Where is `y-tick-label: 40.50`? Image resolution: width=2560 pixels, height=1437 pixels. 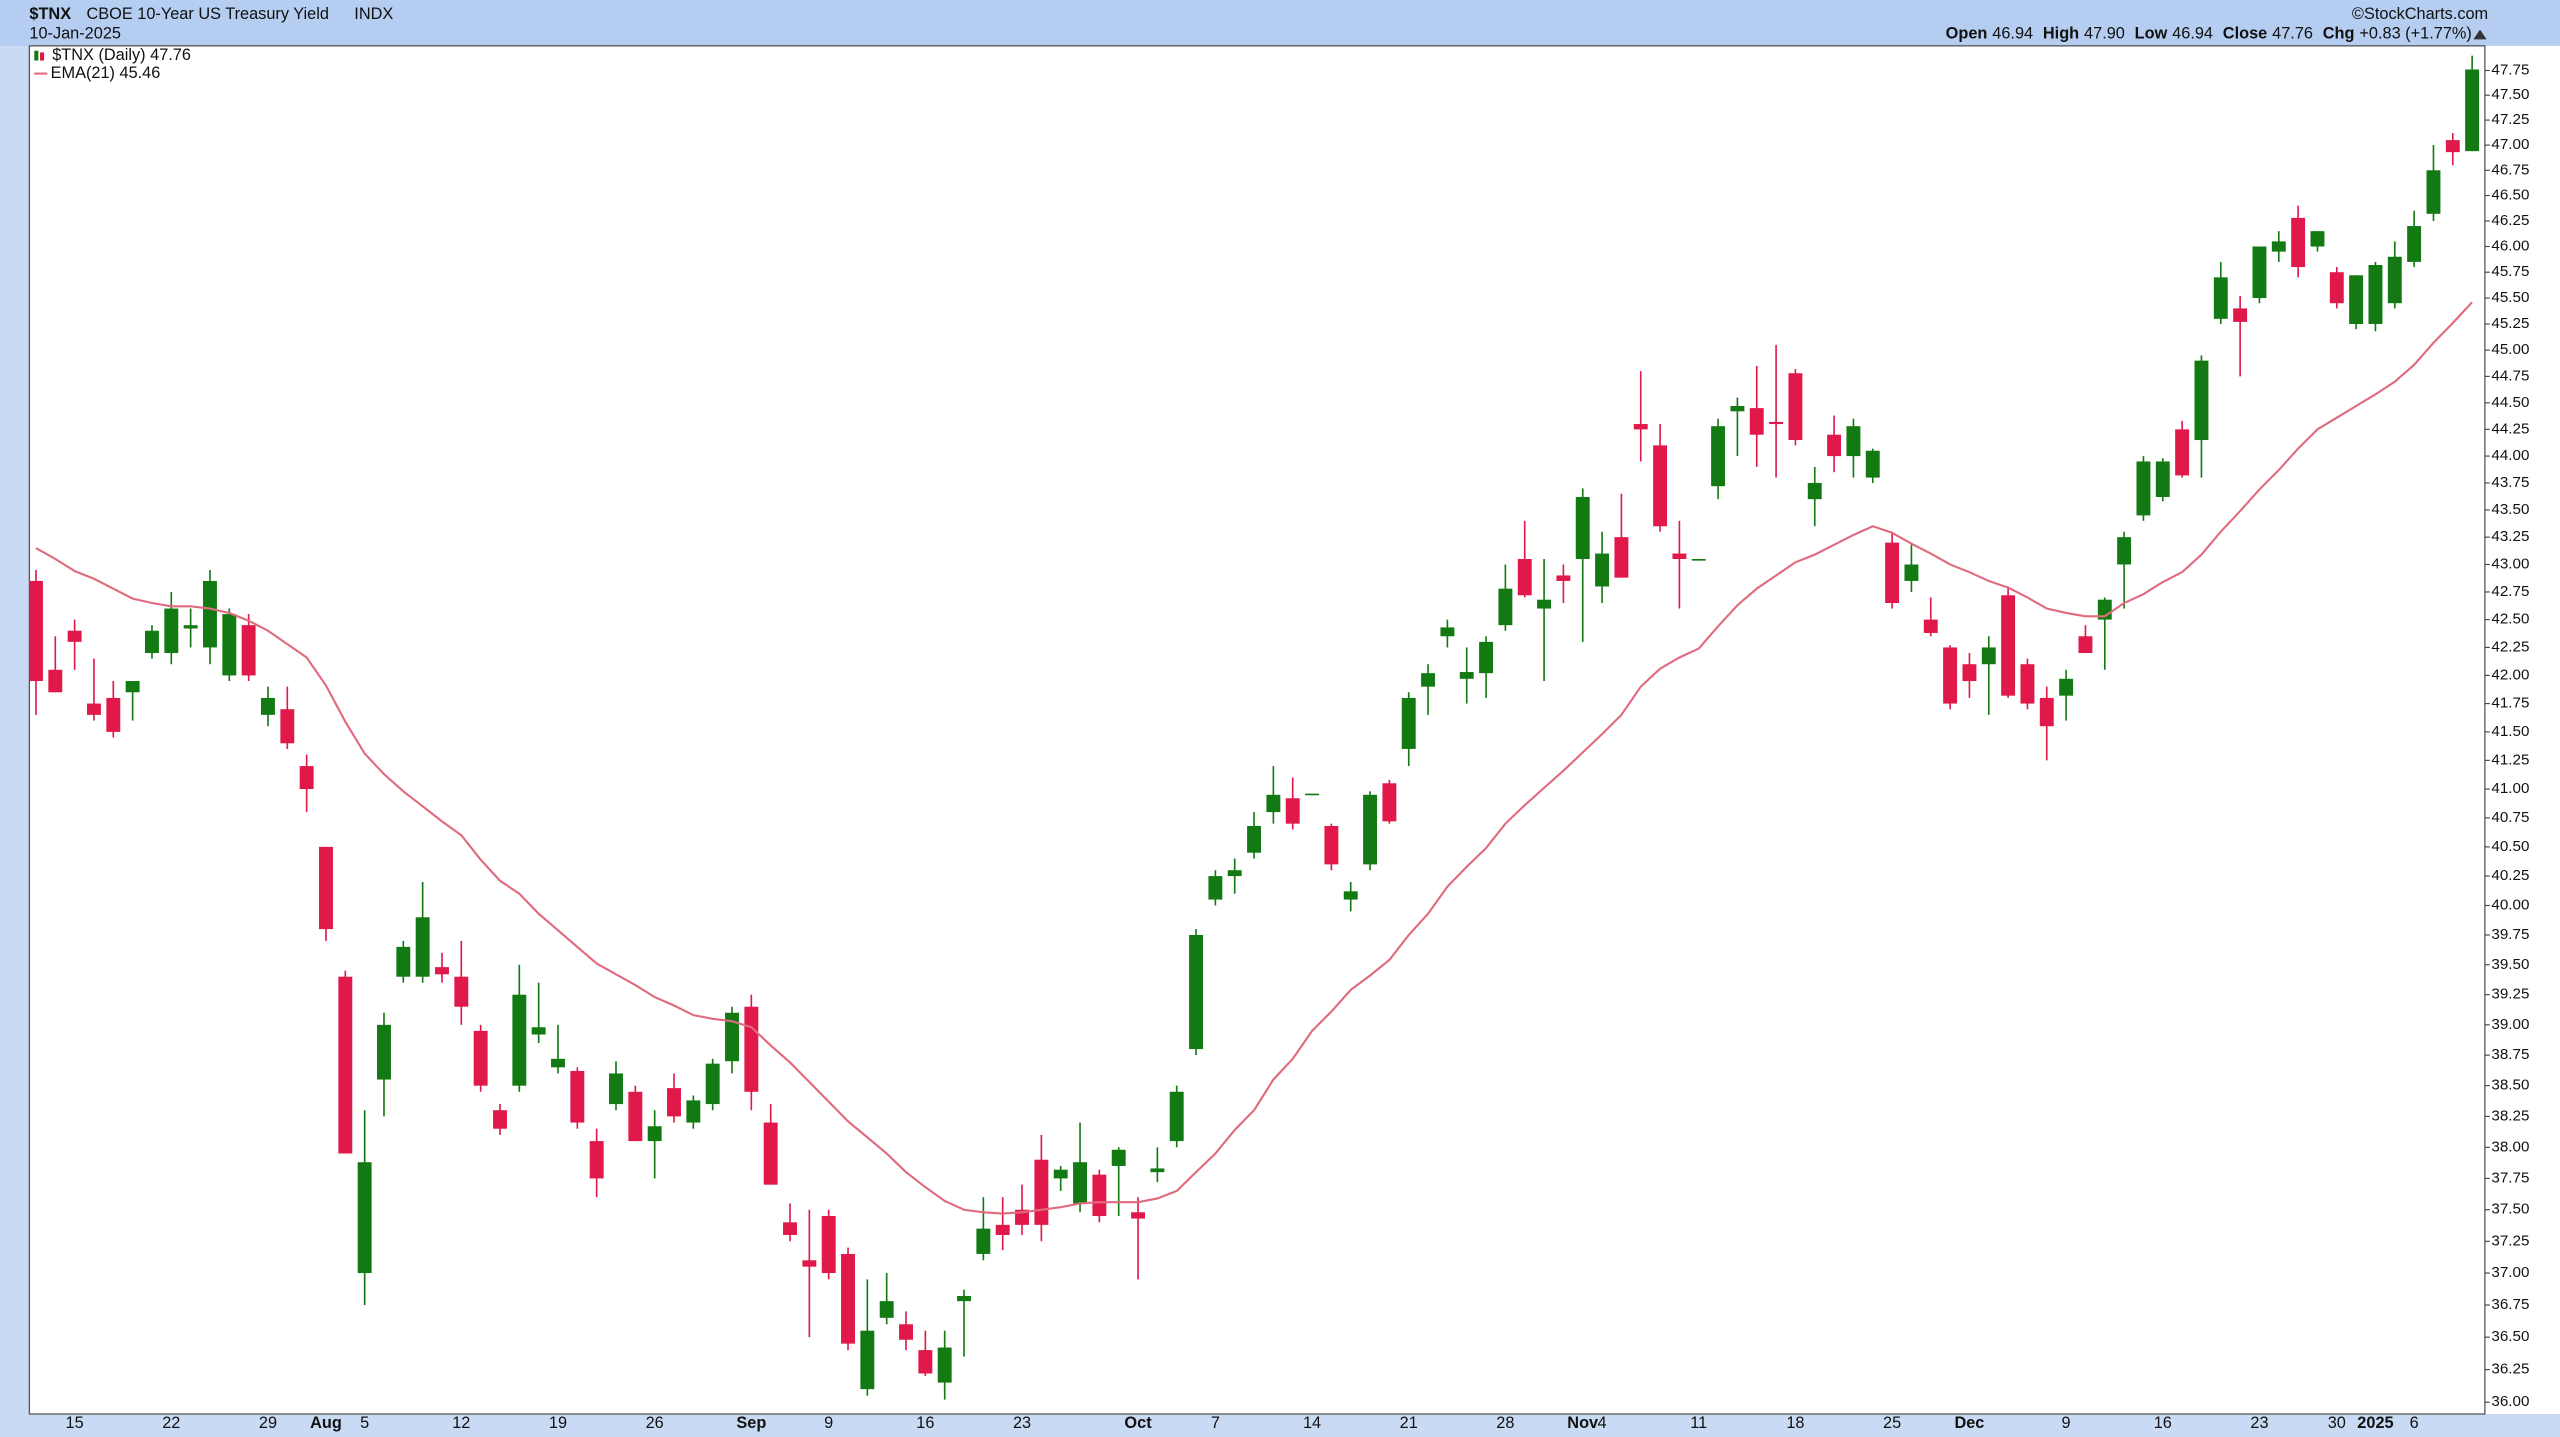
y-tick-label: 40.50 is located at coordinates (2510, 846).